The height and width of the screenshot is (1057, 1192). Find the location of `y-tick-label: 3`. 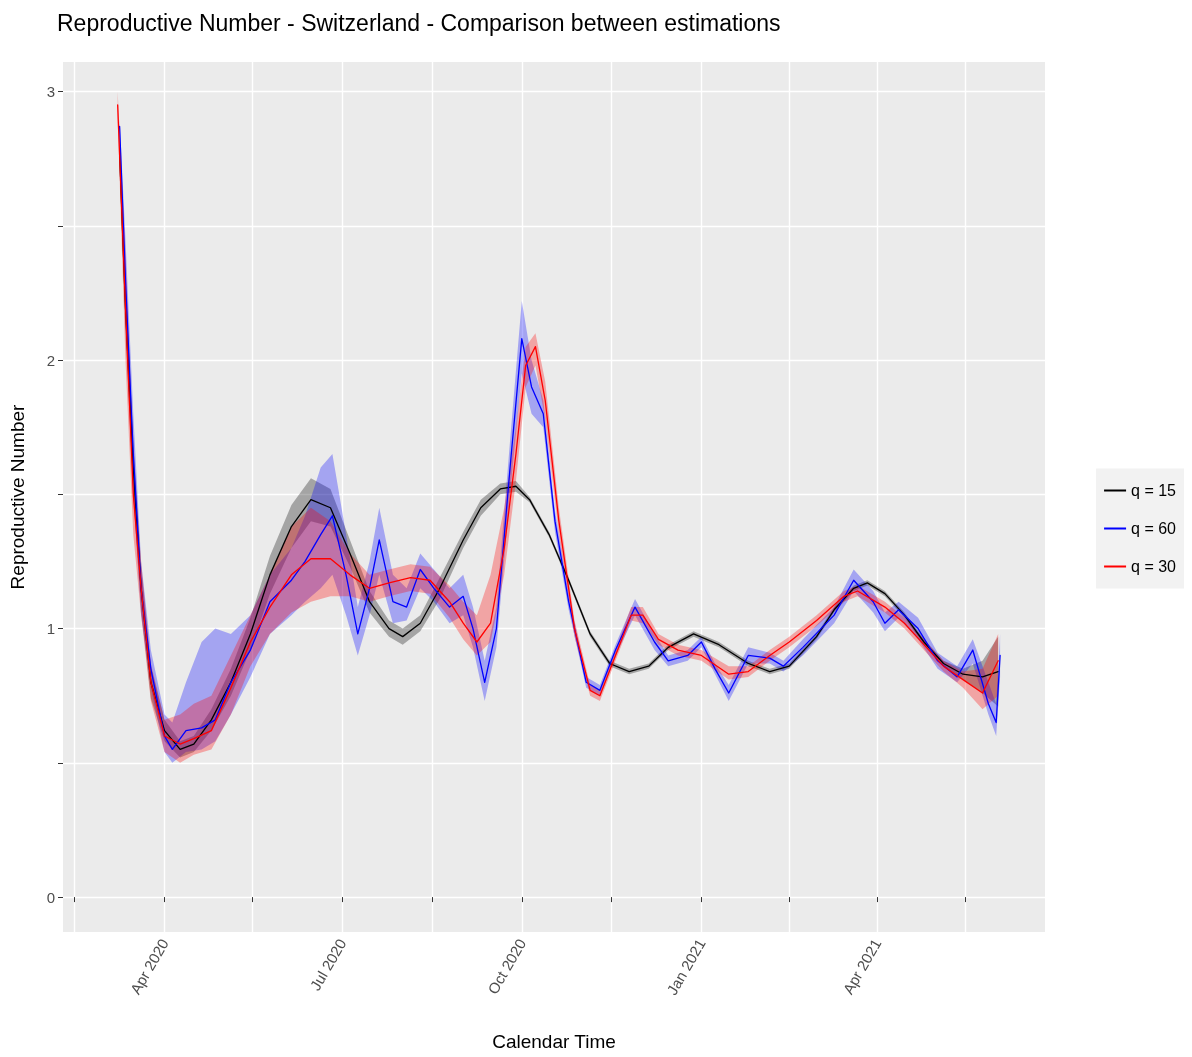

y-tick-label: 3 is located at coordinates (50, 92).